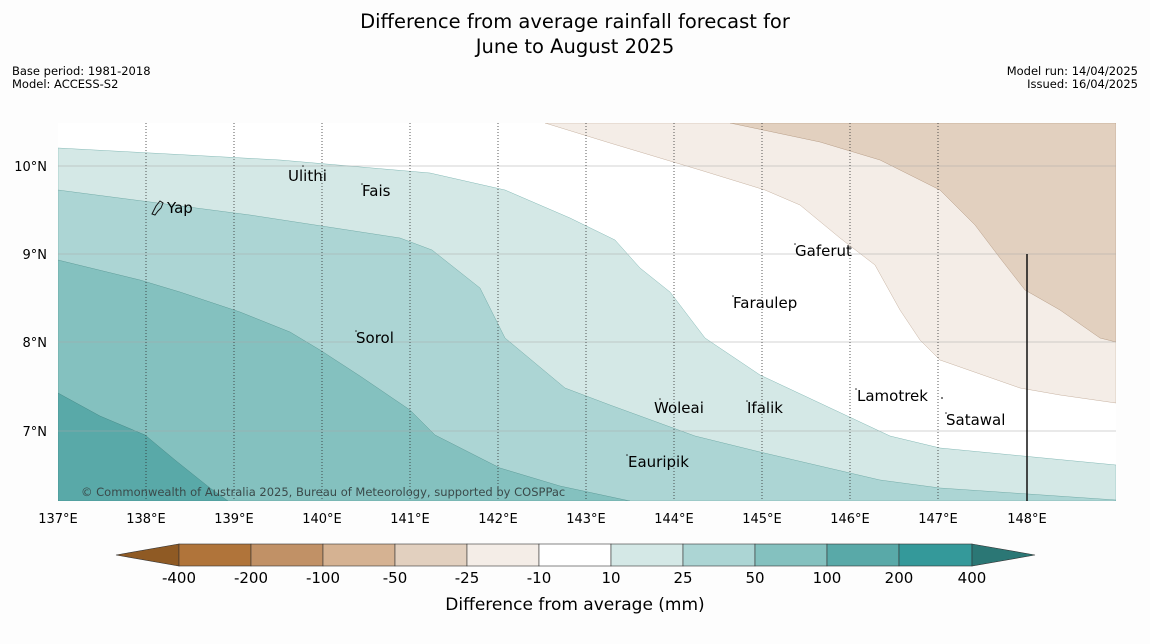 This screenshot has width=1150, height=644. What do you see at coordinates (395, 578) in the screenshot?
I see `cb-tick-4: -50` at bounding box center [395, 578].